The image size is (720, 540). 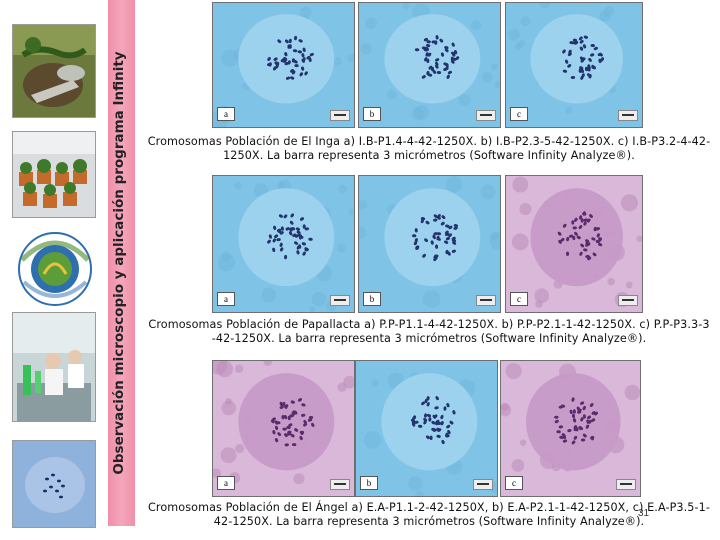 I want to click on lab-logo, so click(x=55, y=269).